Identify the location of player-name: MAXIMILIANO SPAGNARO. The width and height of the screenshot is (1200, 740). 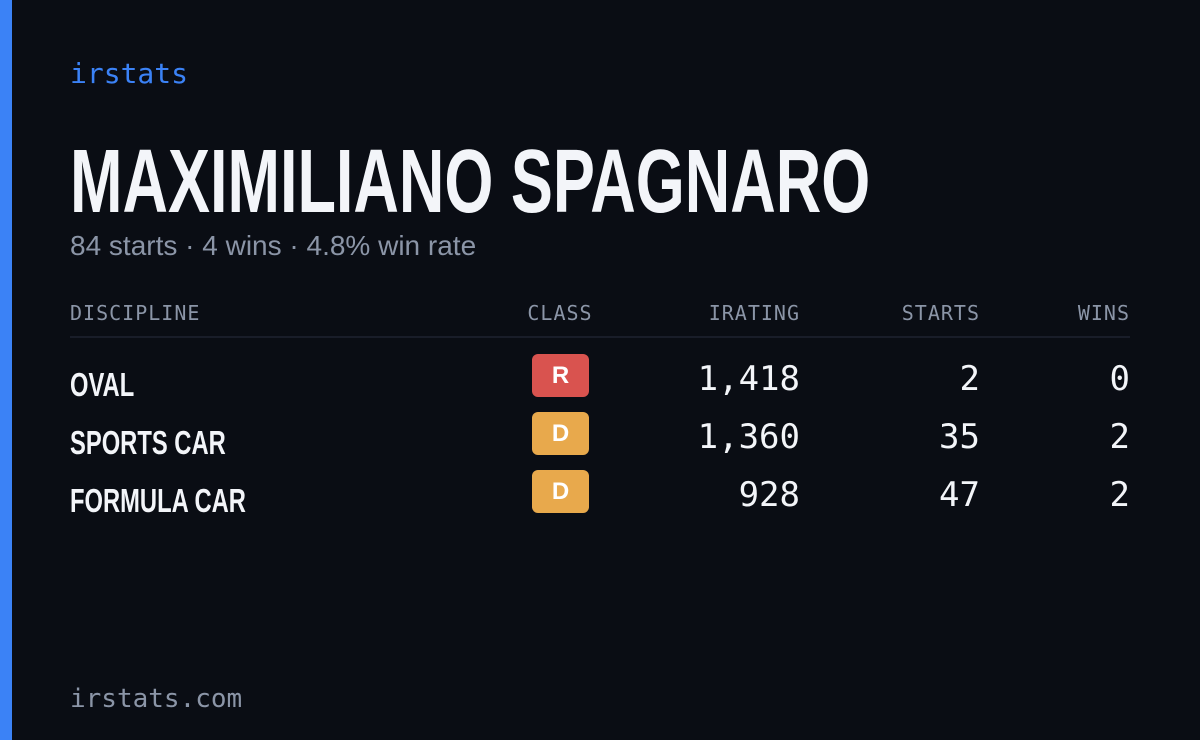
(470, 182).